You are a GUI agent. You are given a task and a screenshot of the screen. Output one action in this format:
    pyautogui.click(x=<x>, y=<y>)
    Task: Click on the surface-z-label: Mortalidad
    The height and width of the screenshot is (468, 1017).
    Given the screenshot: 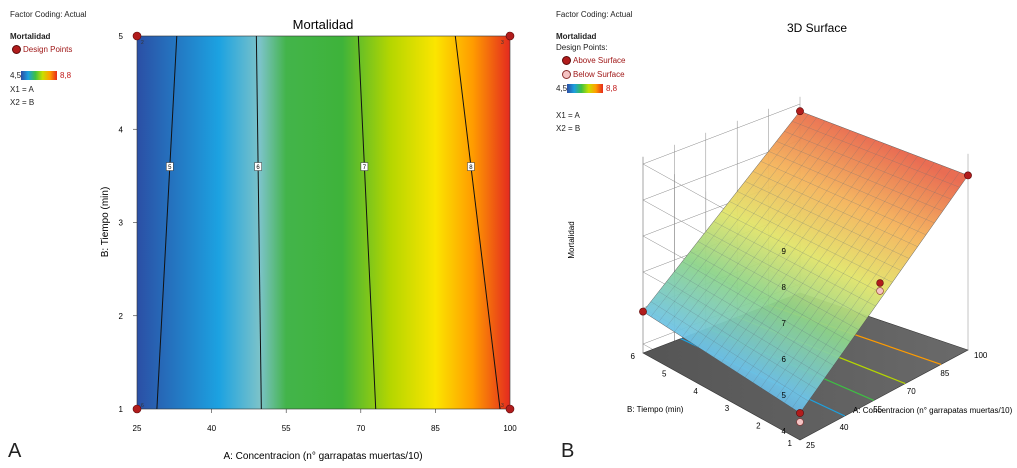 What is the action you would take?
    pyautogui.click(x=571, y=239)
    